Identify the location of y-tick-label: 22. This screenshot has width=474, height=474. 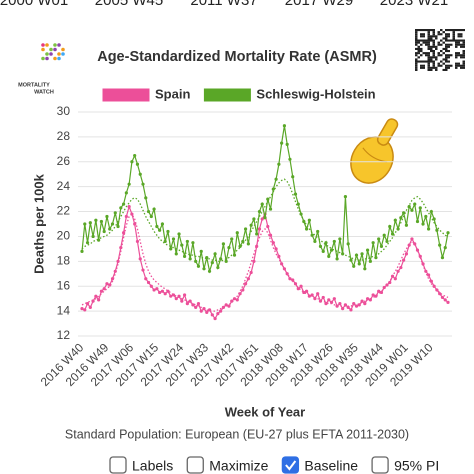
(64, 211).